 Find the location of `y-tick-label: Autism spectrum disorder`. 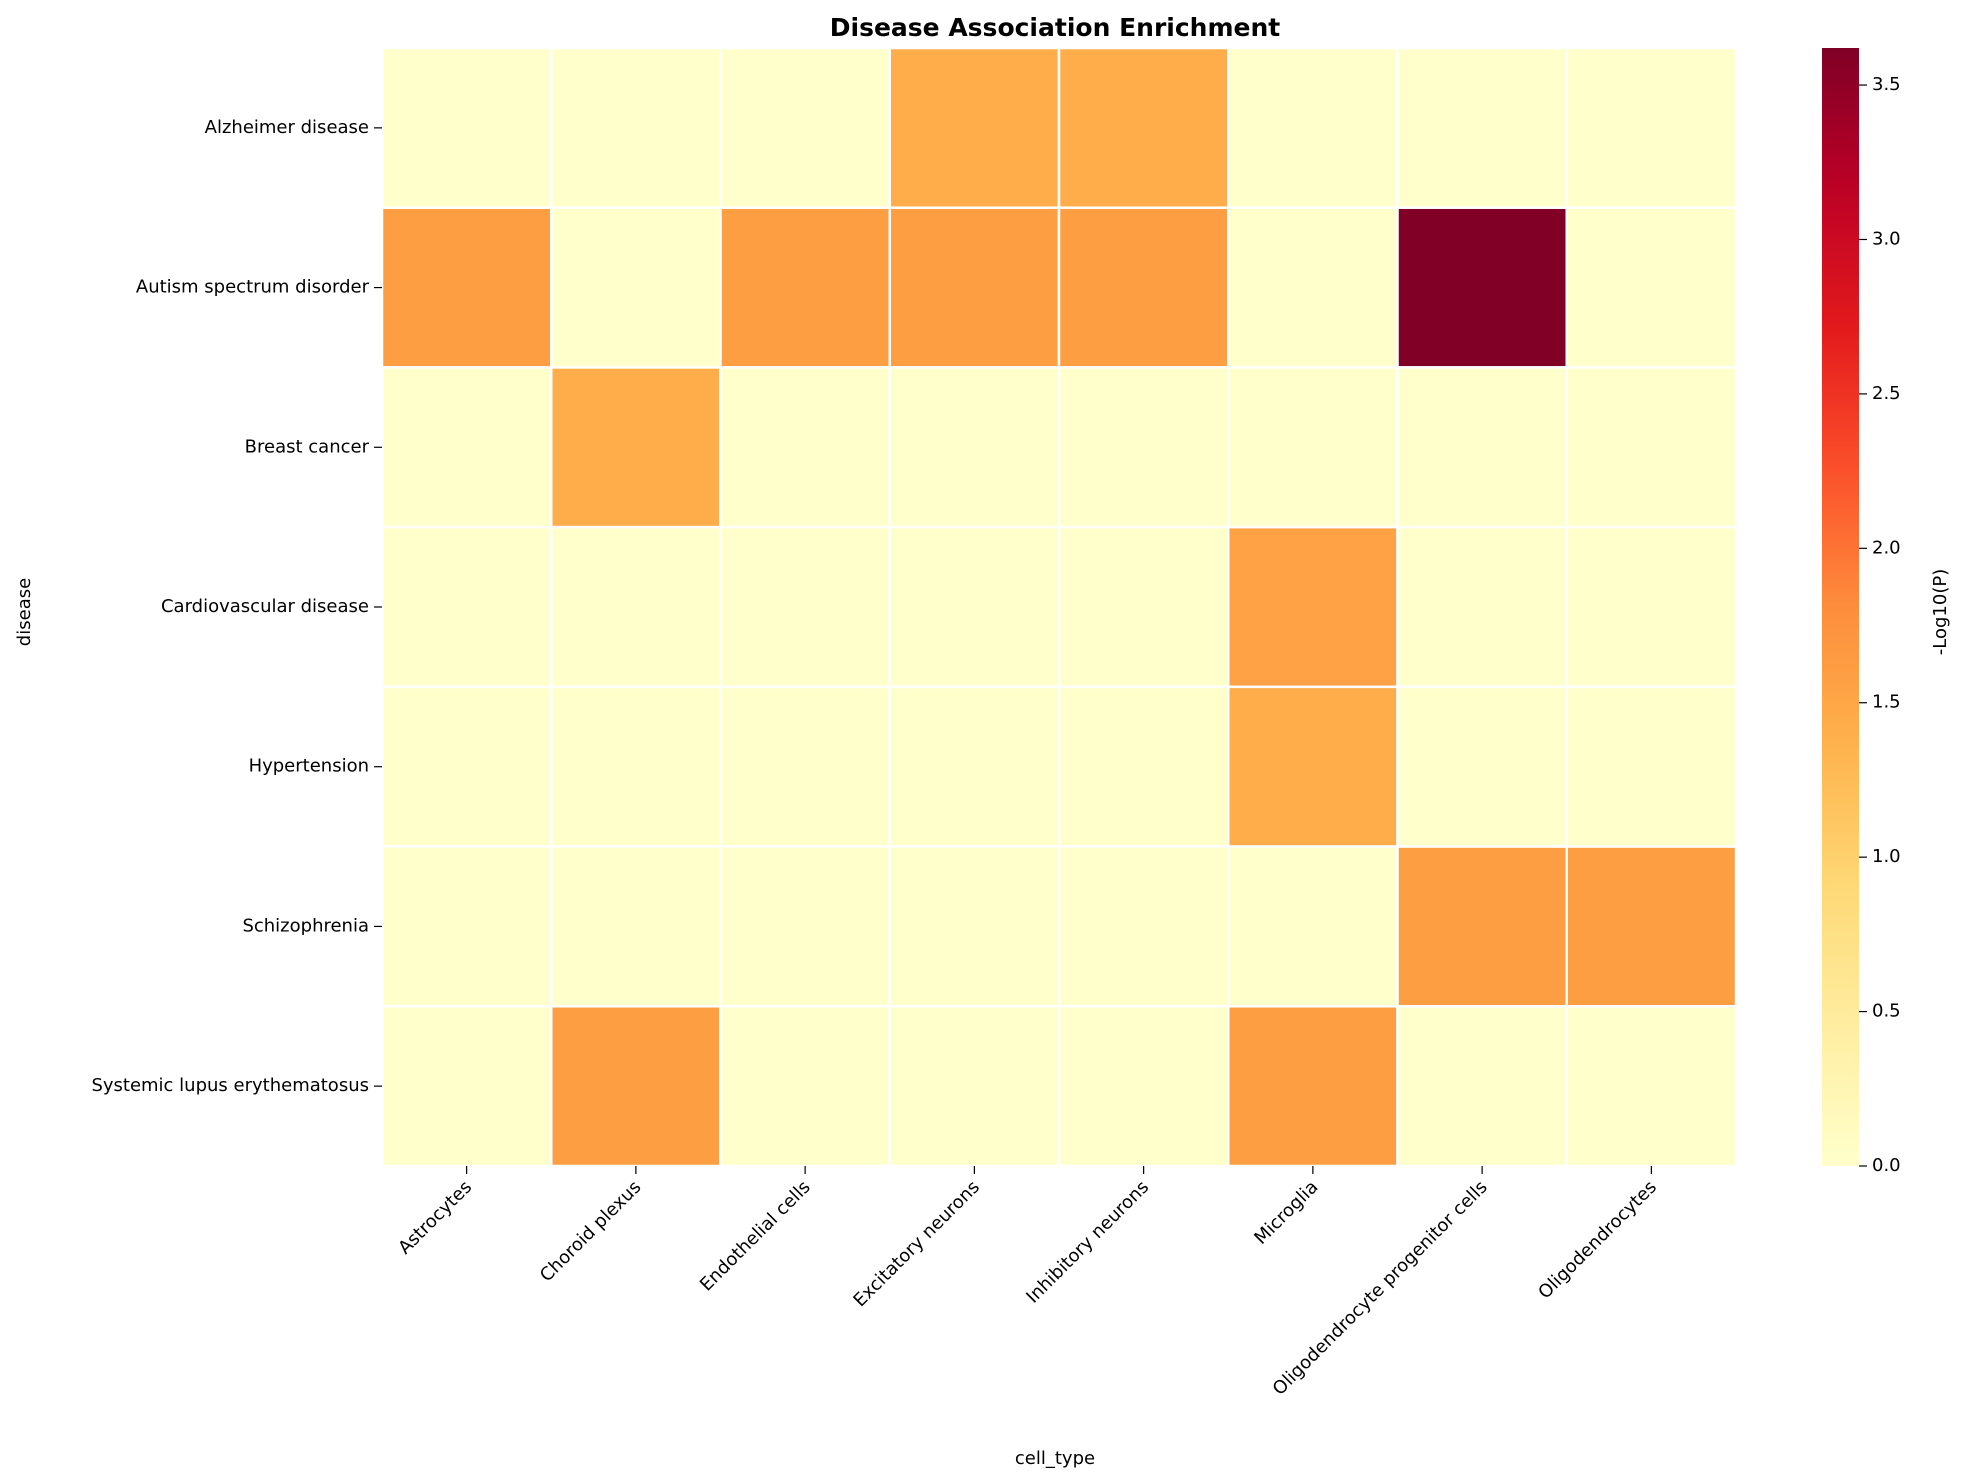

y-tick-label: Autism spectrum disorder is located at coordinates (253, 287).